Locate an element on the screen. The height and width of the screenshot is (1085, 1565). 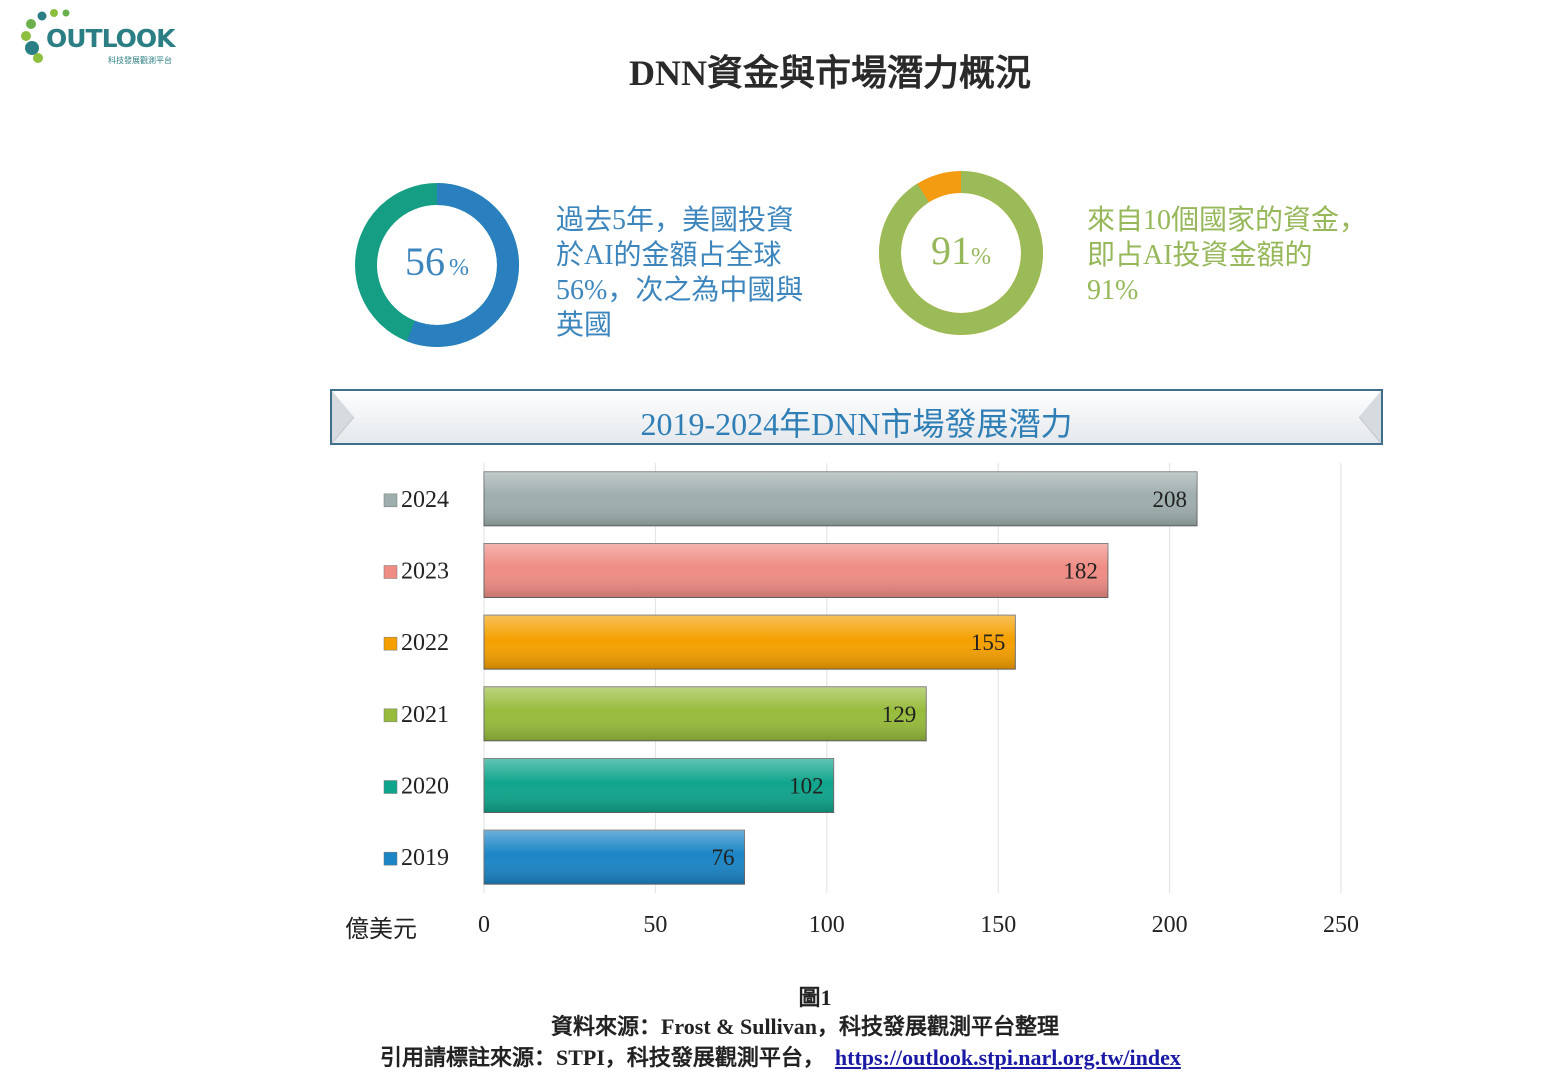
source-note: 資料來源：Frost & Sullivan，科技發展觀測平台整理 is located at coordinates (805, 1026).